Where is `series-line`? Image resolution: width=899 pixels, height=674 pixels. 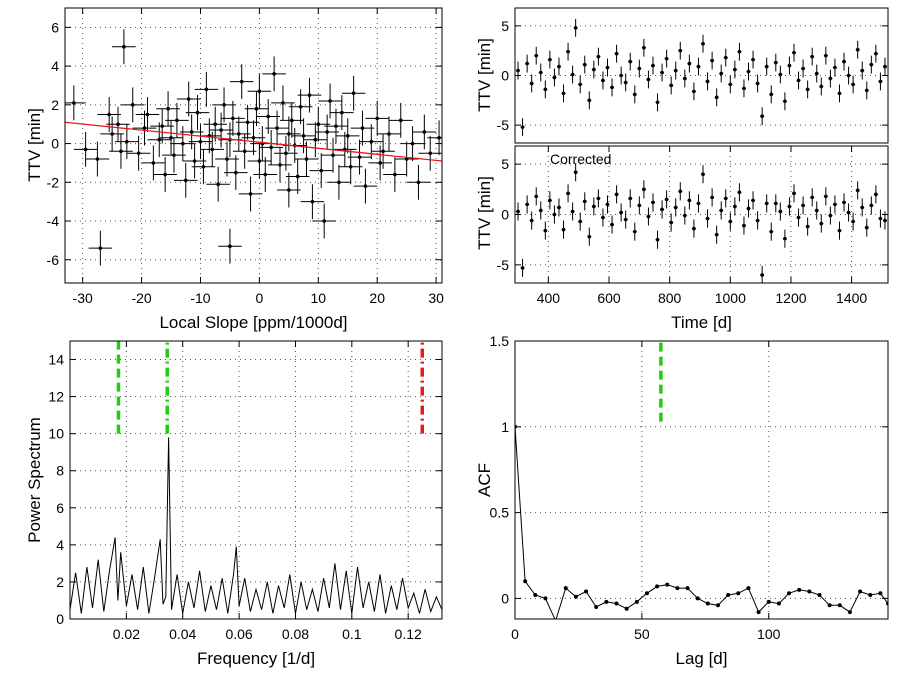
series-line is located at coordinates (701, 522).